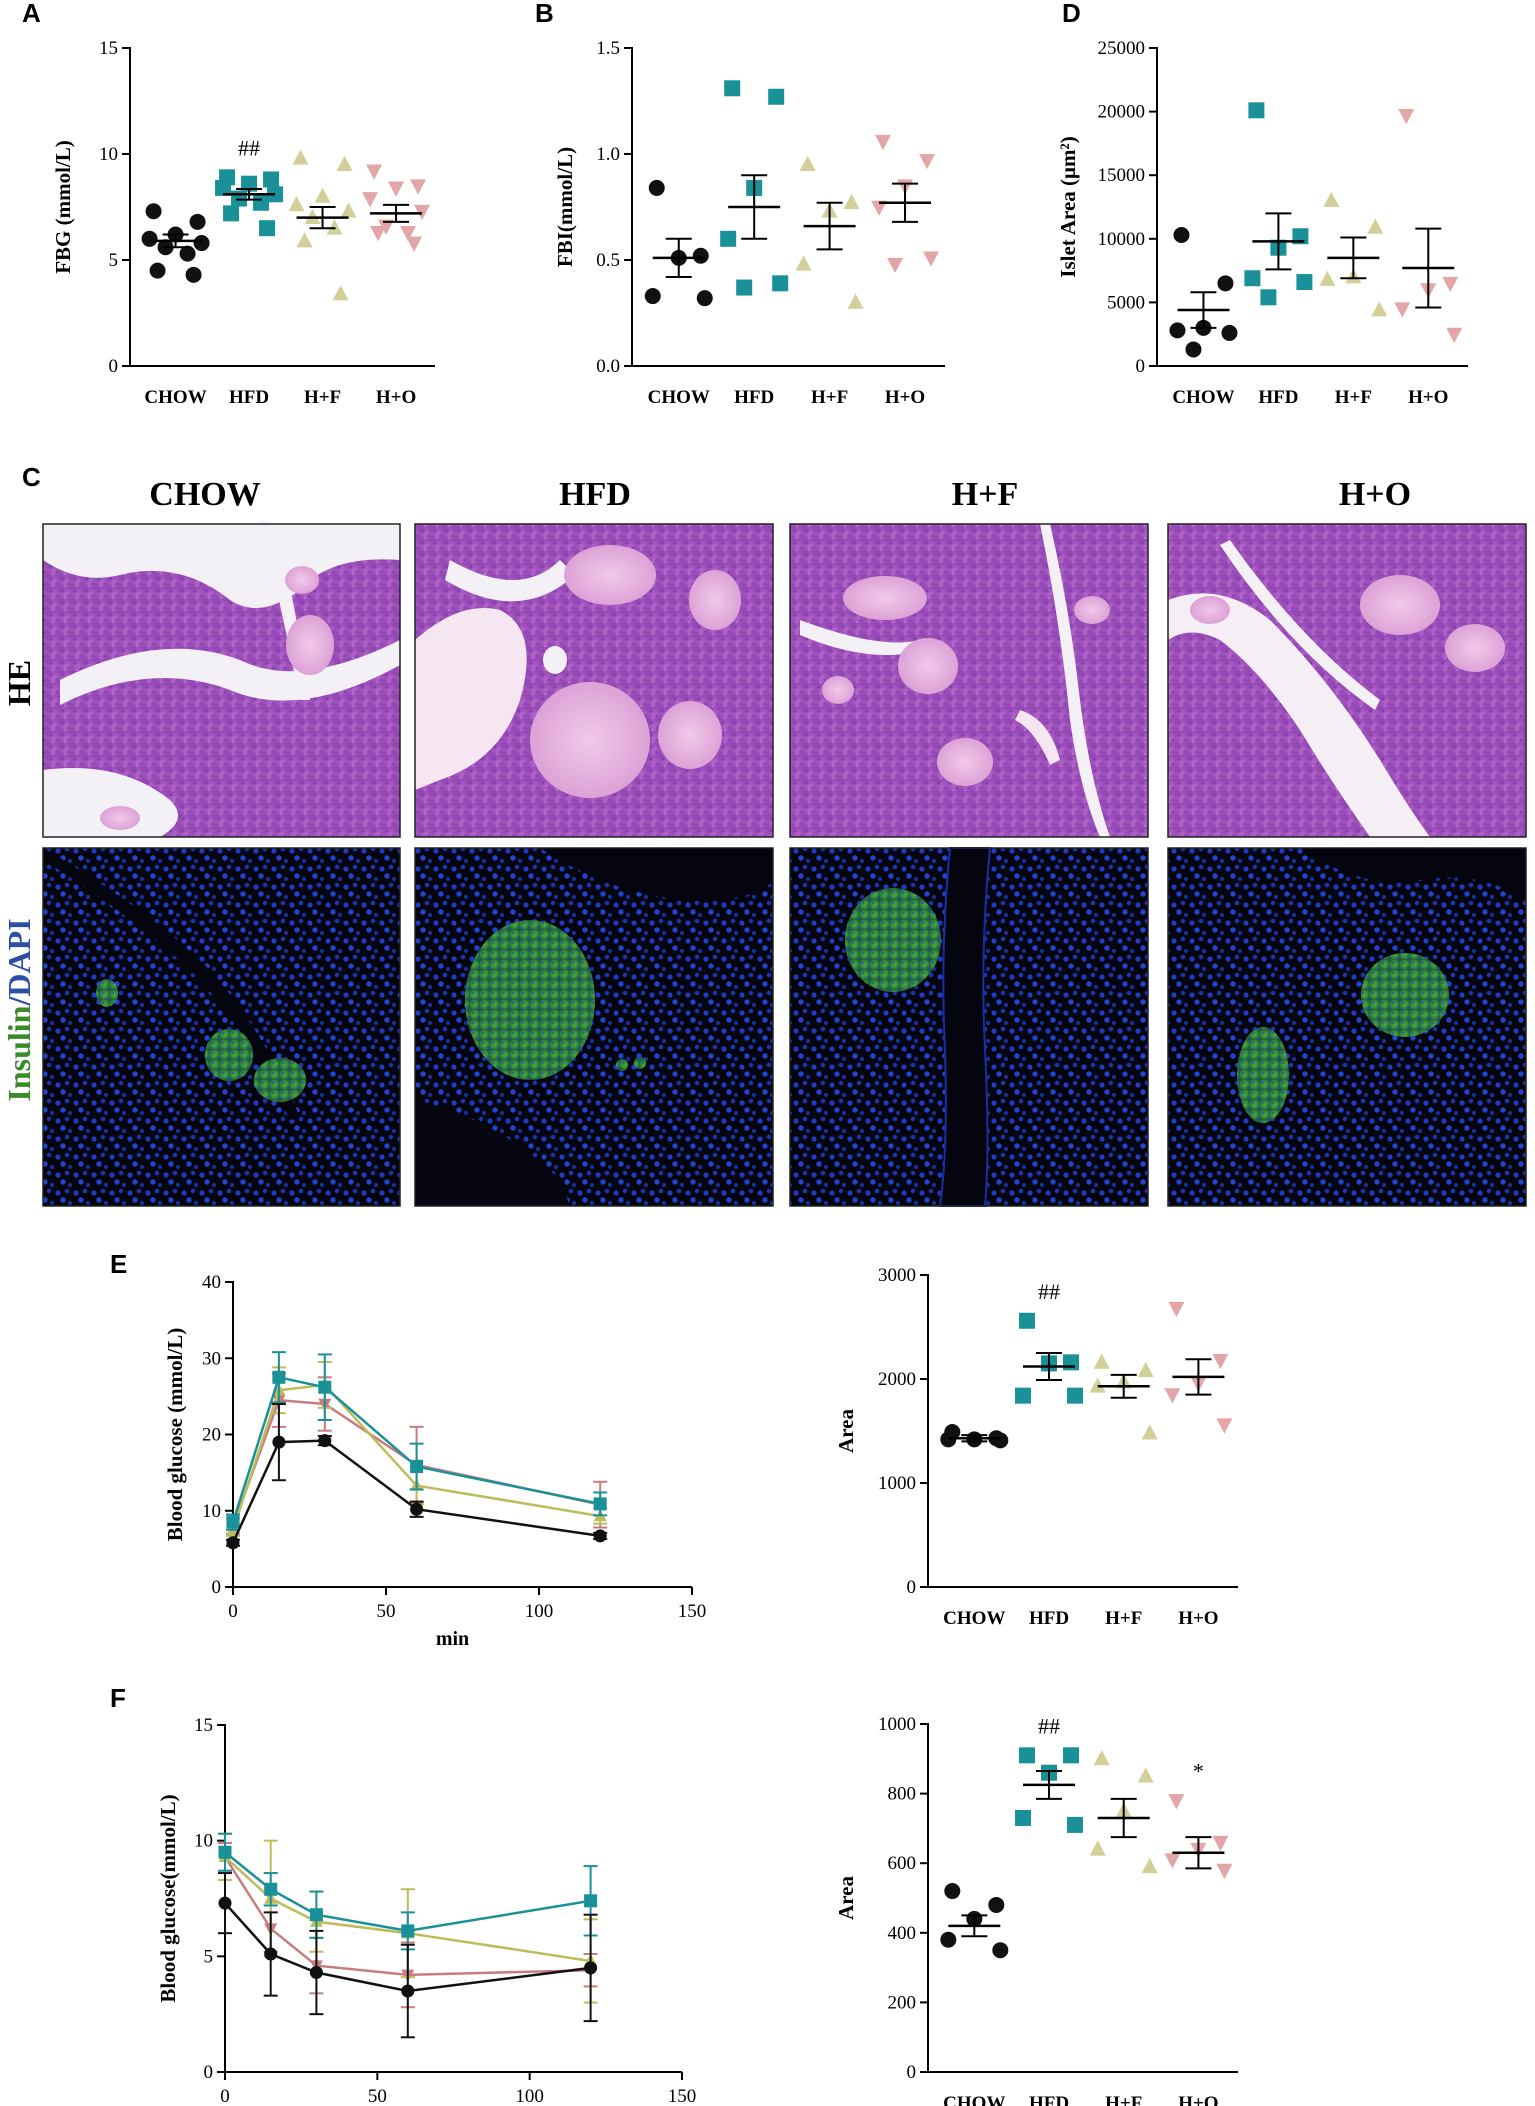 The width and height of the screenshot is (1535, 2106). What do you see at coordinates (544, 14) in the screenshot?
I see `panel-letter-b: B` at bounding box center [544, 14].